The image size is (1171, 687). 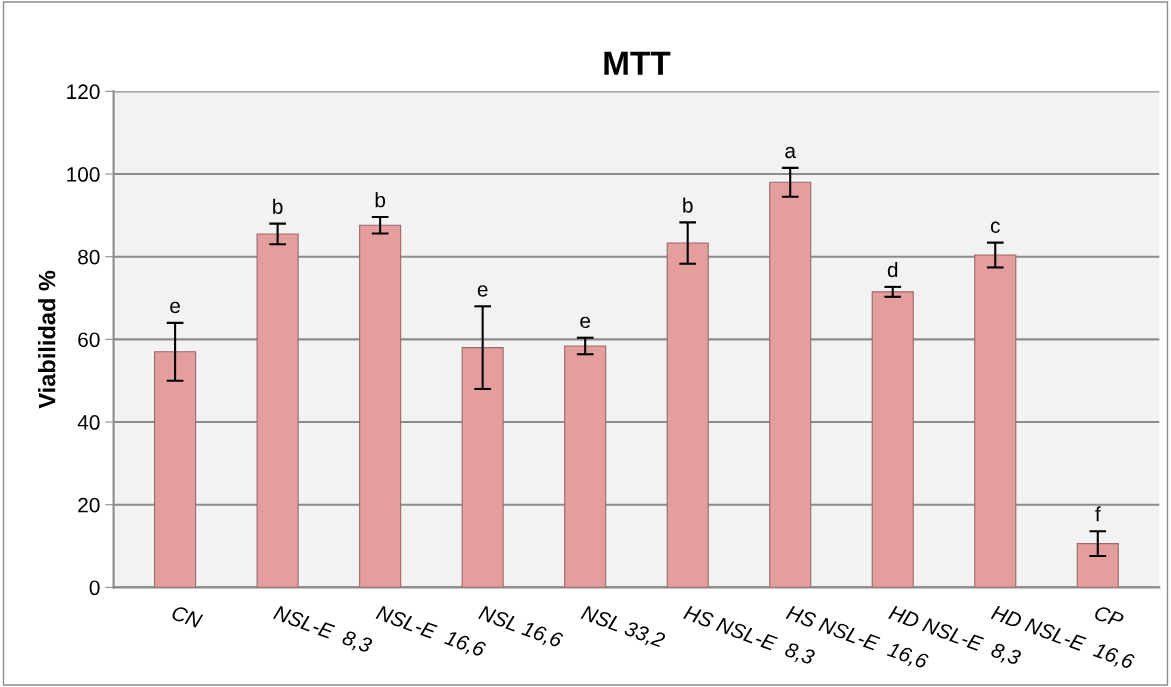 I want to click on y-tick-label: 20, so click(x=89, y=505).